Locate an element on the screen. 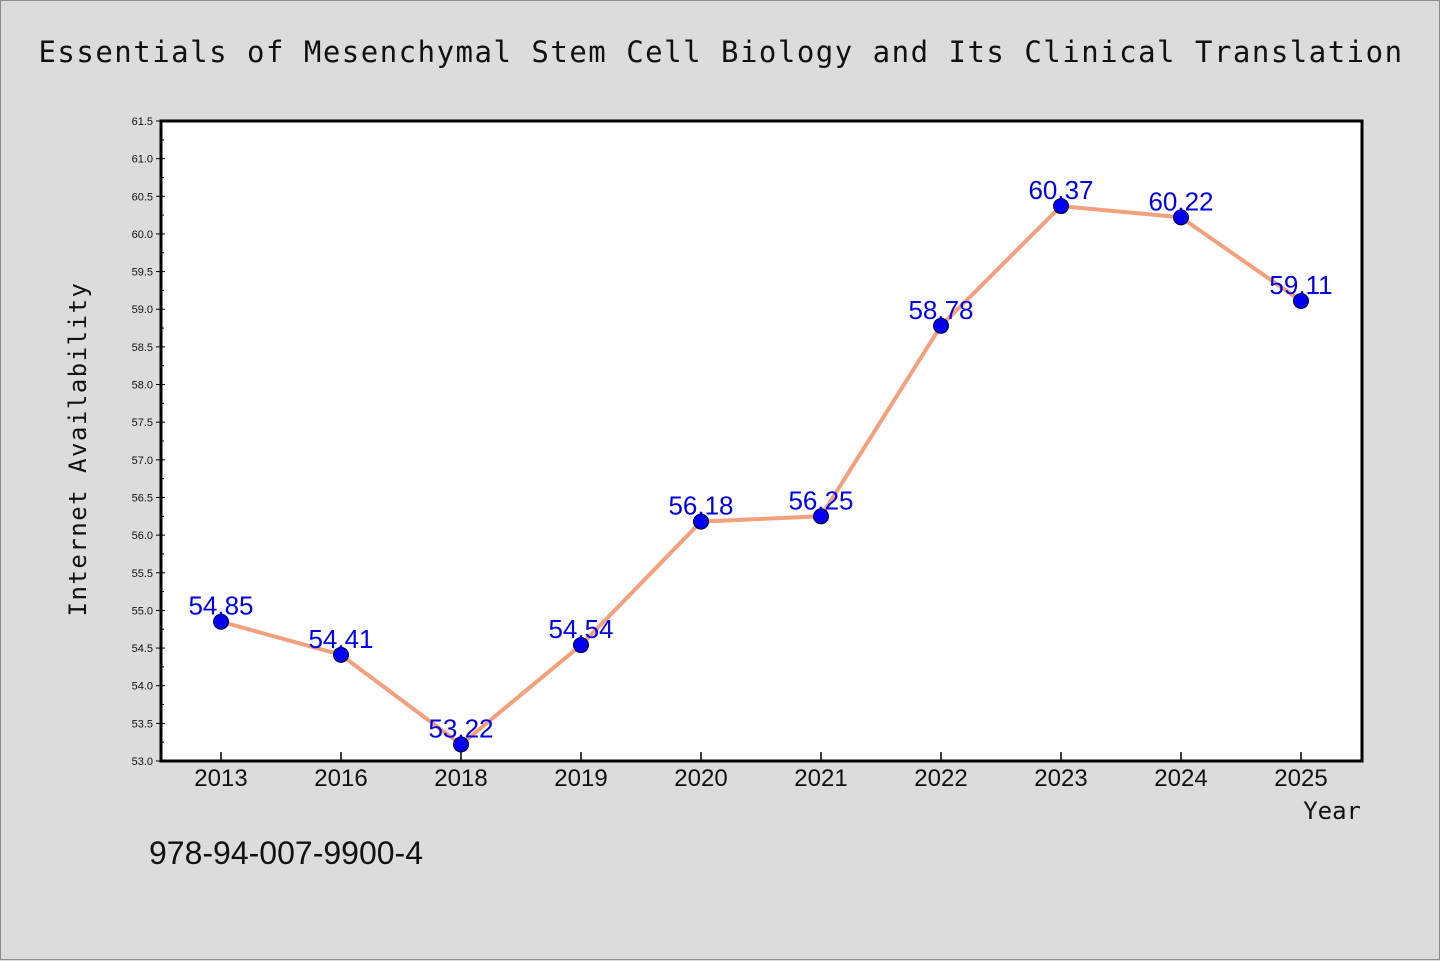  isbn-footnote: 978-94-007-9900-4 is located at coordinates (286, 853).